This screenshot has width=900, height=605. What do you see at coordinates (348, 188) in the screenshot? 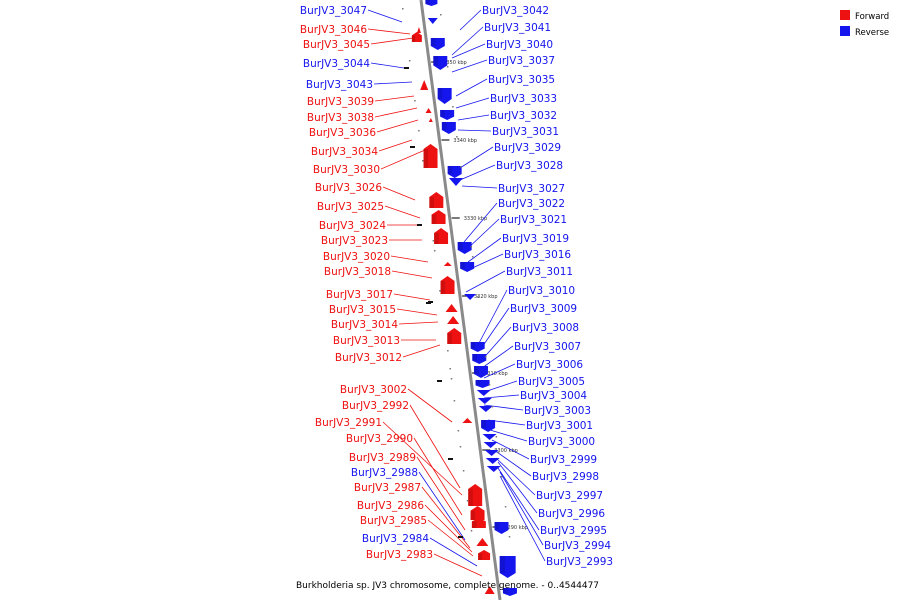
I see `gene-label-left: BurJV3_3026` at bounding box center [348, 188].